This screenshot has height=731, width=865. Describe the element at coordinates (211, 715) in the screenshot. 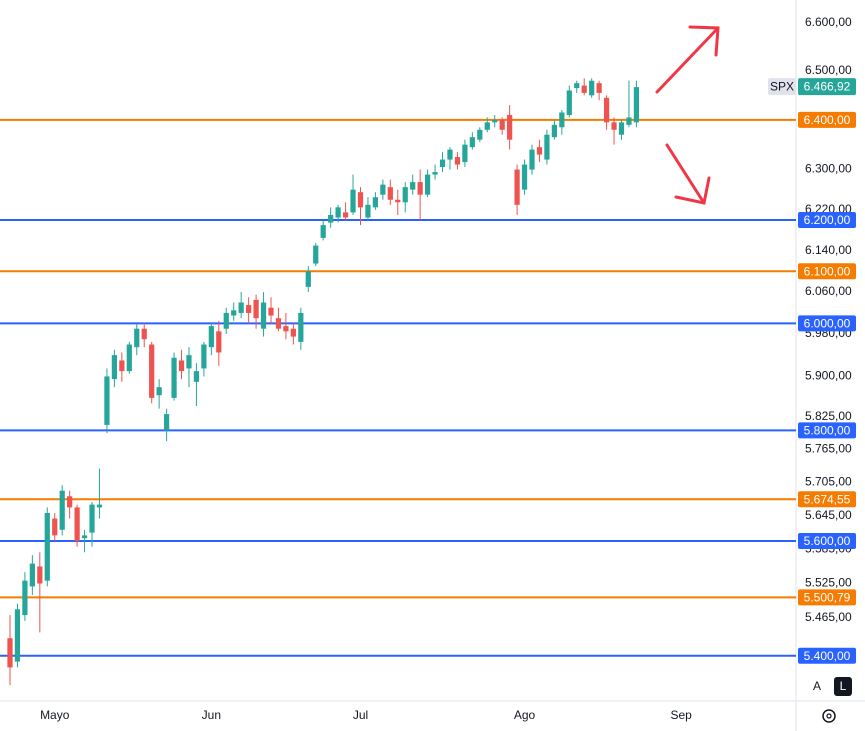

I see `x-tick-label: Jun` at that location.